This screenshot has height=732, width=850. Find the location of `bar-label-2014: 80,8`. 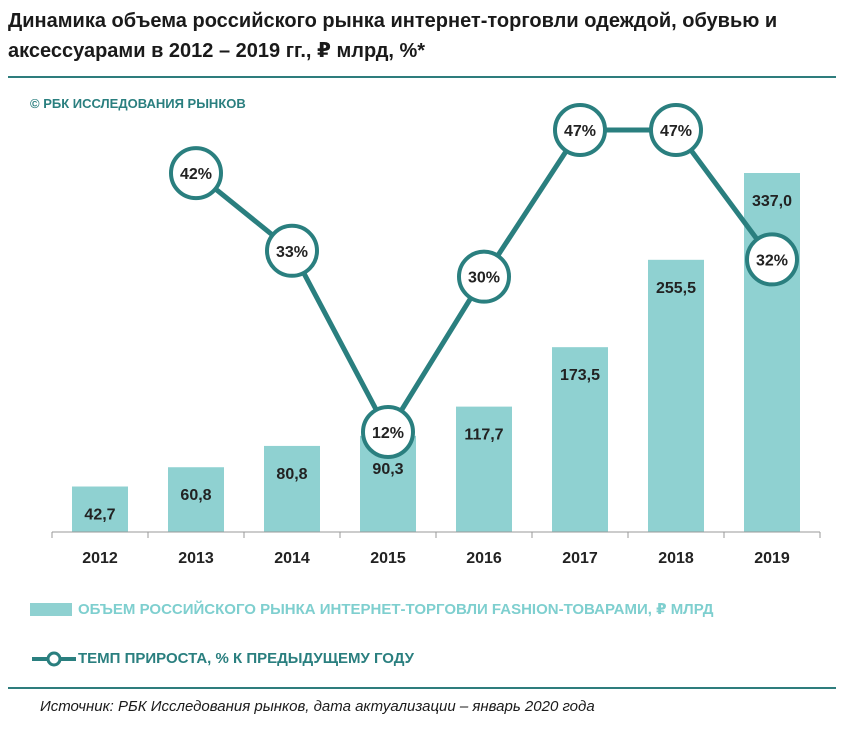

bar-label-2014: 80,8 is located at coordinates (291, 474).